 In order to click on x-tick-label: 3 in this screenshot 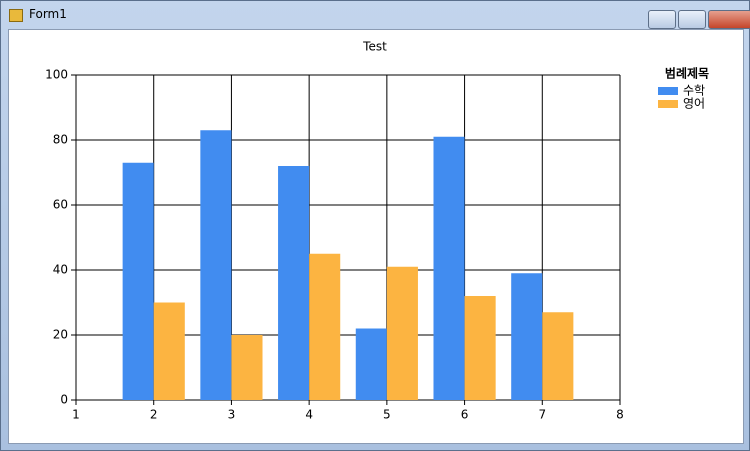, I will do `click(232, 415)`.